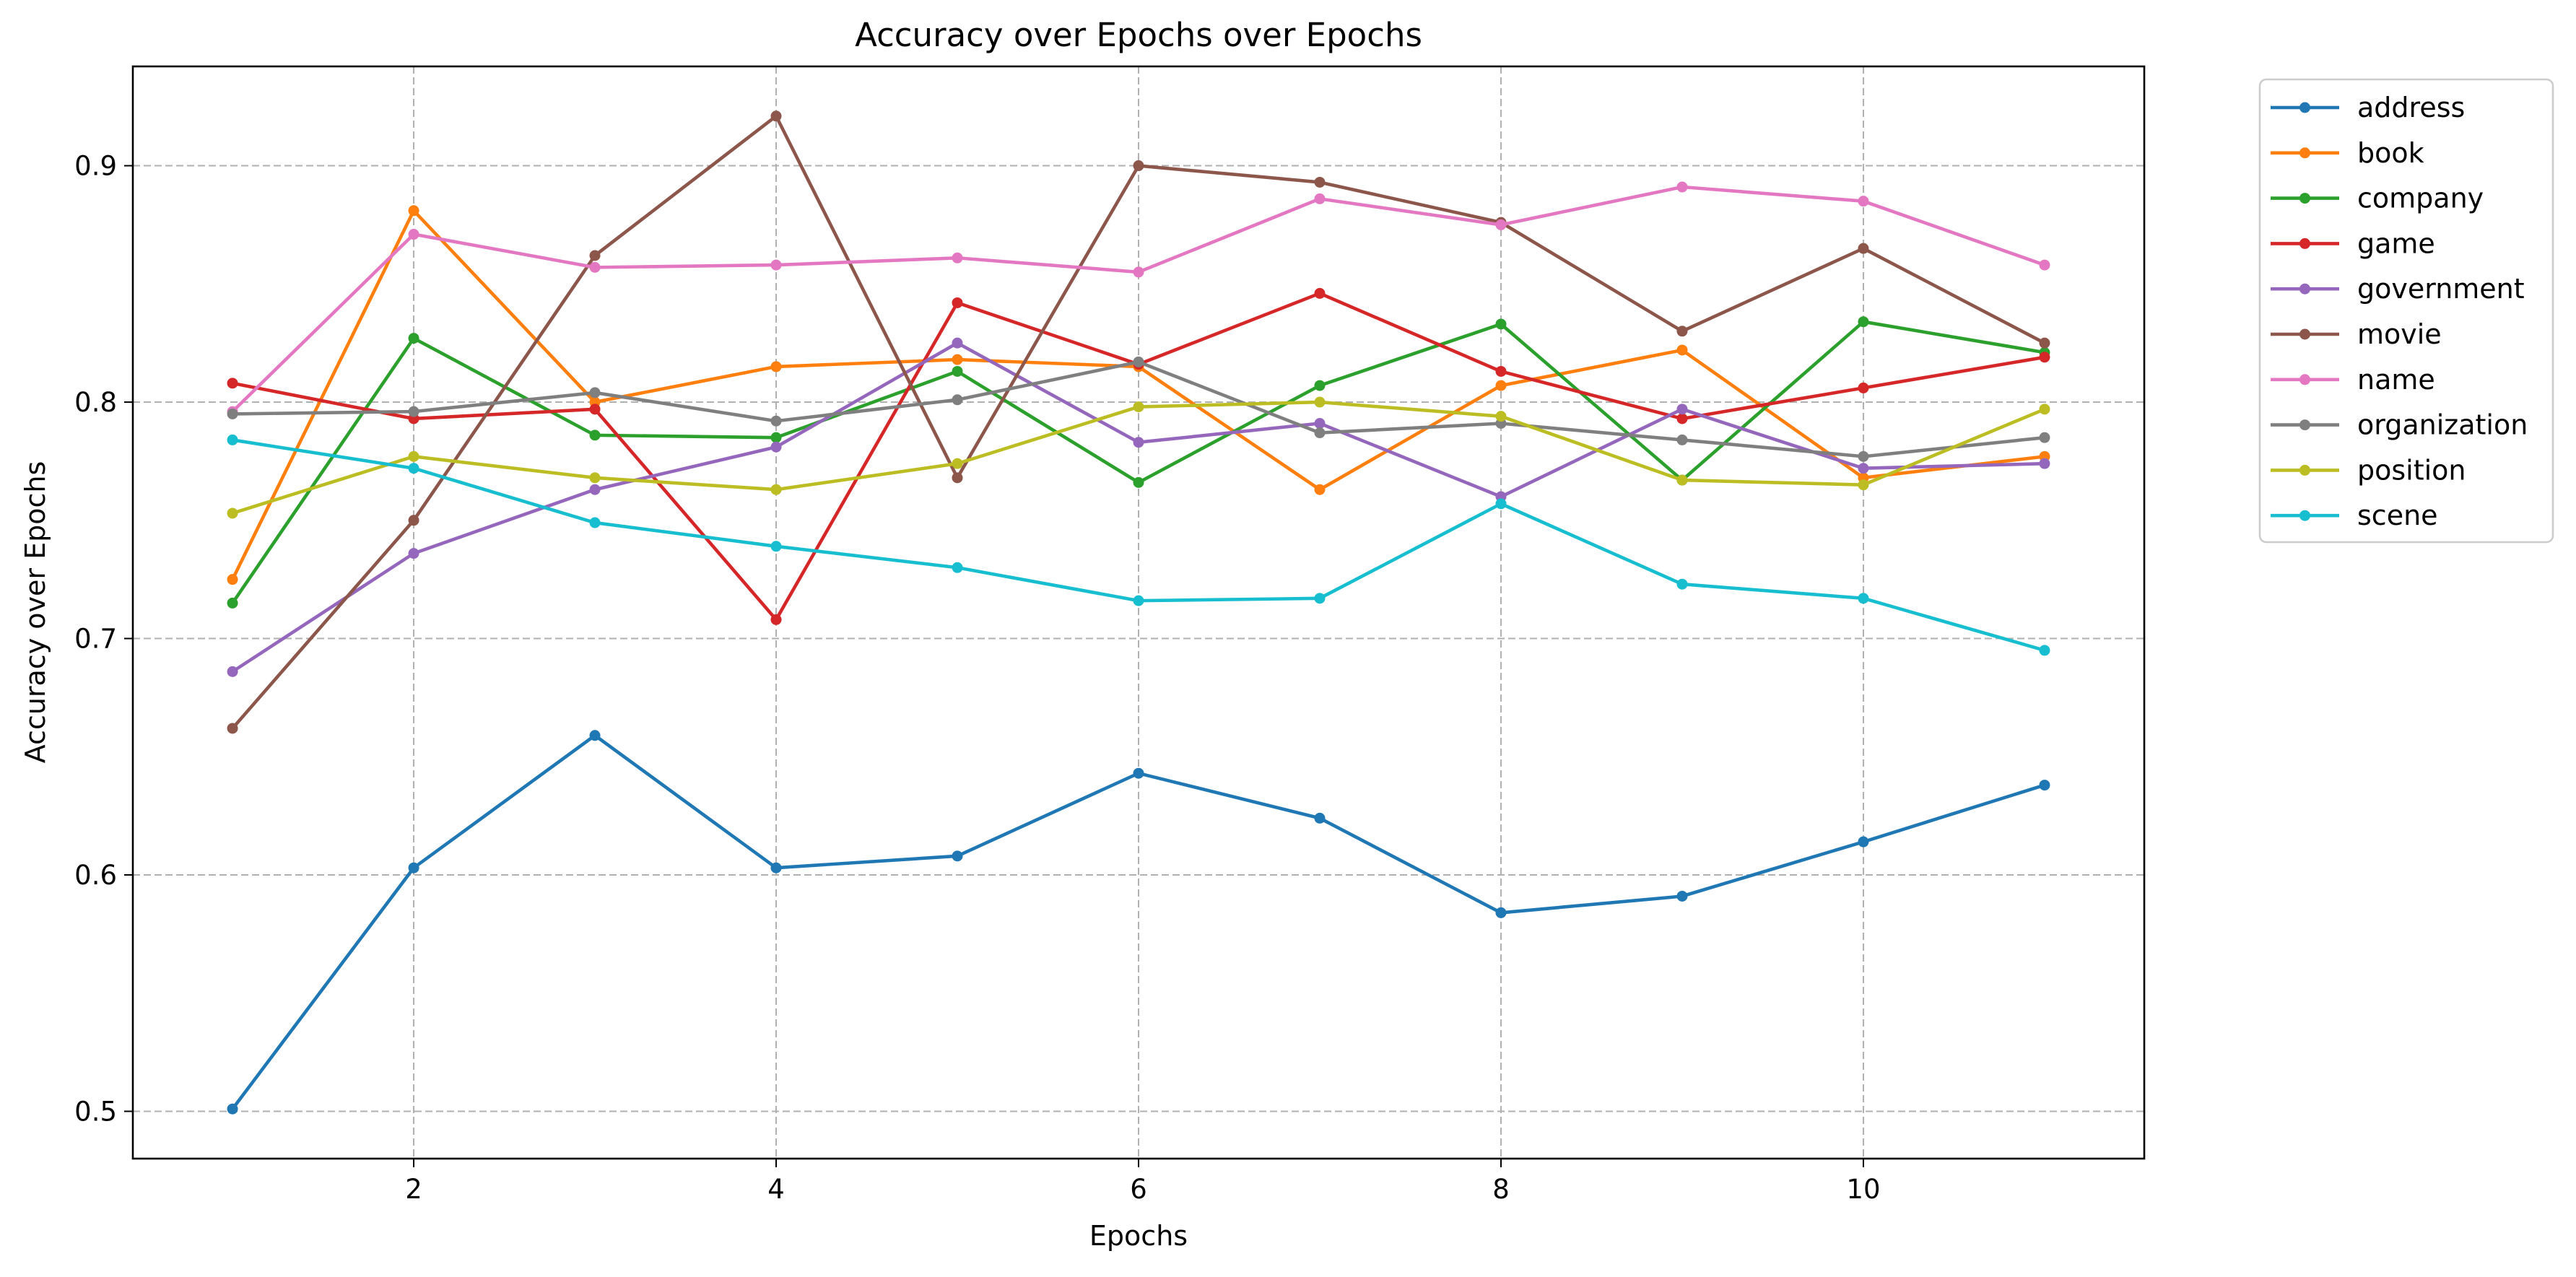 The height and width of the screenshot is (1277, 2576). Describe the element at coordinates (1501, 1189) in the screenshot. I see `x-tick-label: 8` at that location.